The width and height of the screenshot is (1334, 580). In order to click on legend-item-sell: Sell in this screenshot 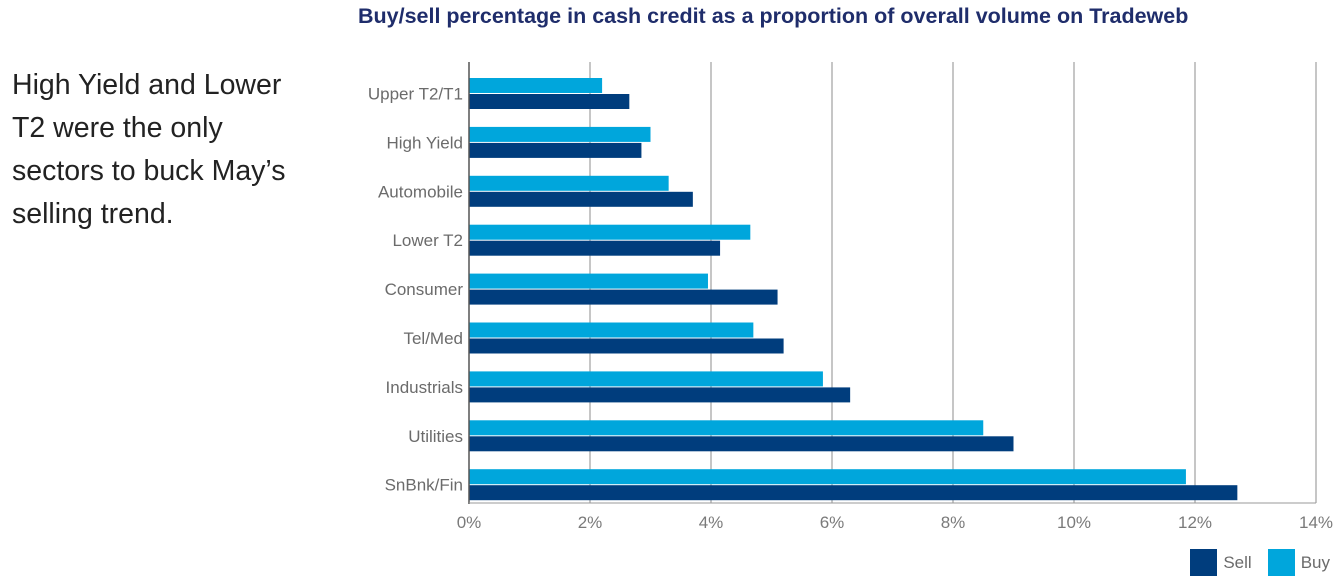, I will do `click(1221, 562)`.